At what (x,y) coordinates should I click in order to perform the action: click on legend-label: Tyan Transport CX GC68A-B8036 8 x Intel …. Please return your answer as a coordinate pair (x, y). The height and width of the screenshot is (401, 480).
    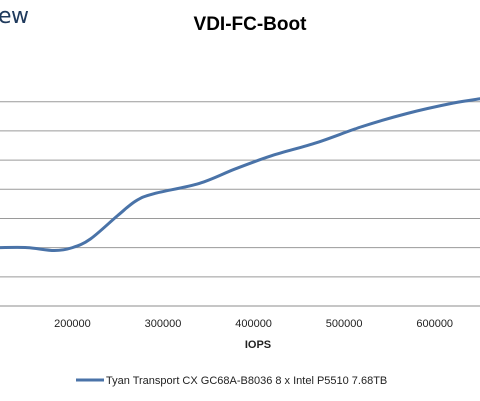
    Looking at the image, I should click on (246, 381).